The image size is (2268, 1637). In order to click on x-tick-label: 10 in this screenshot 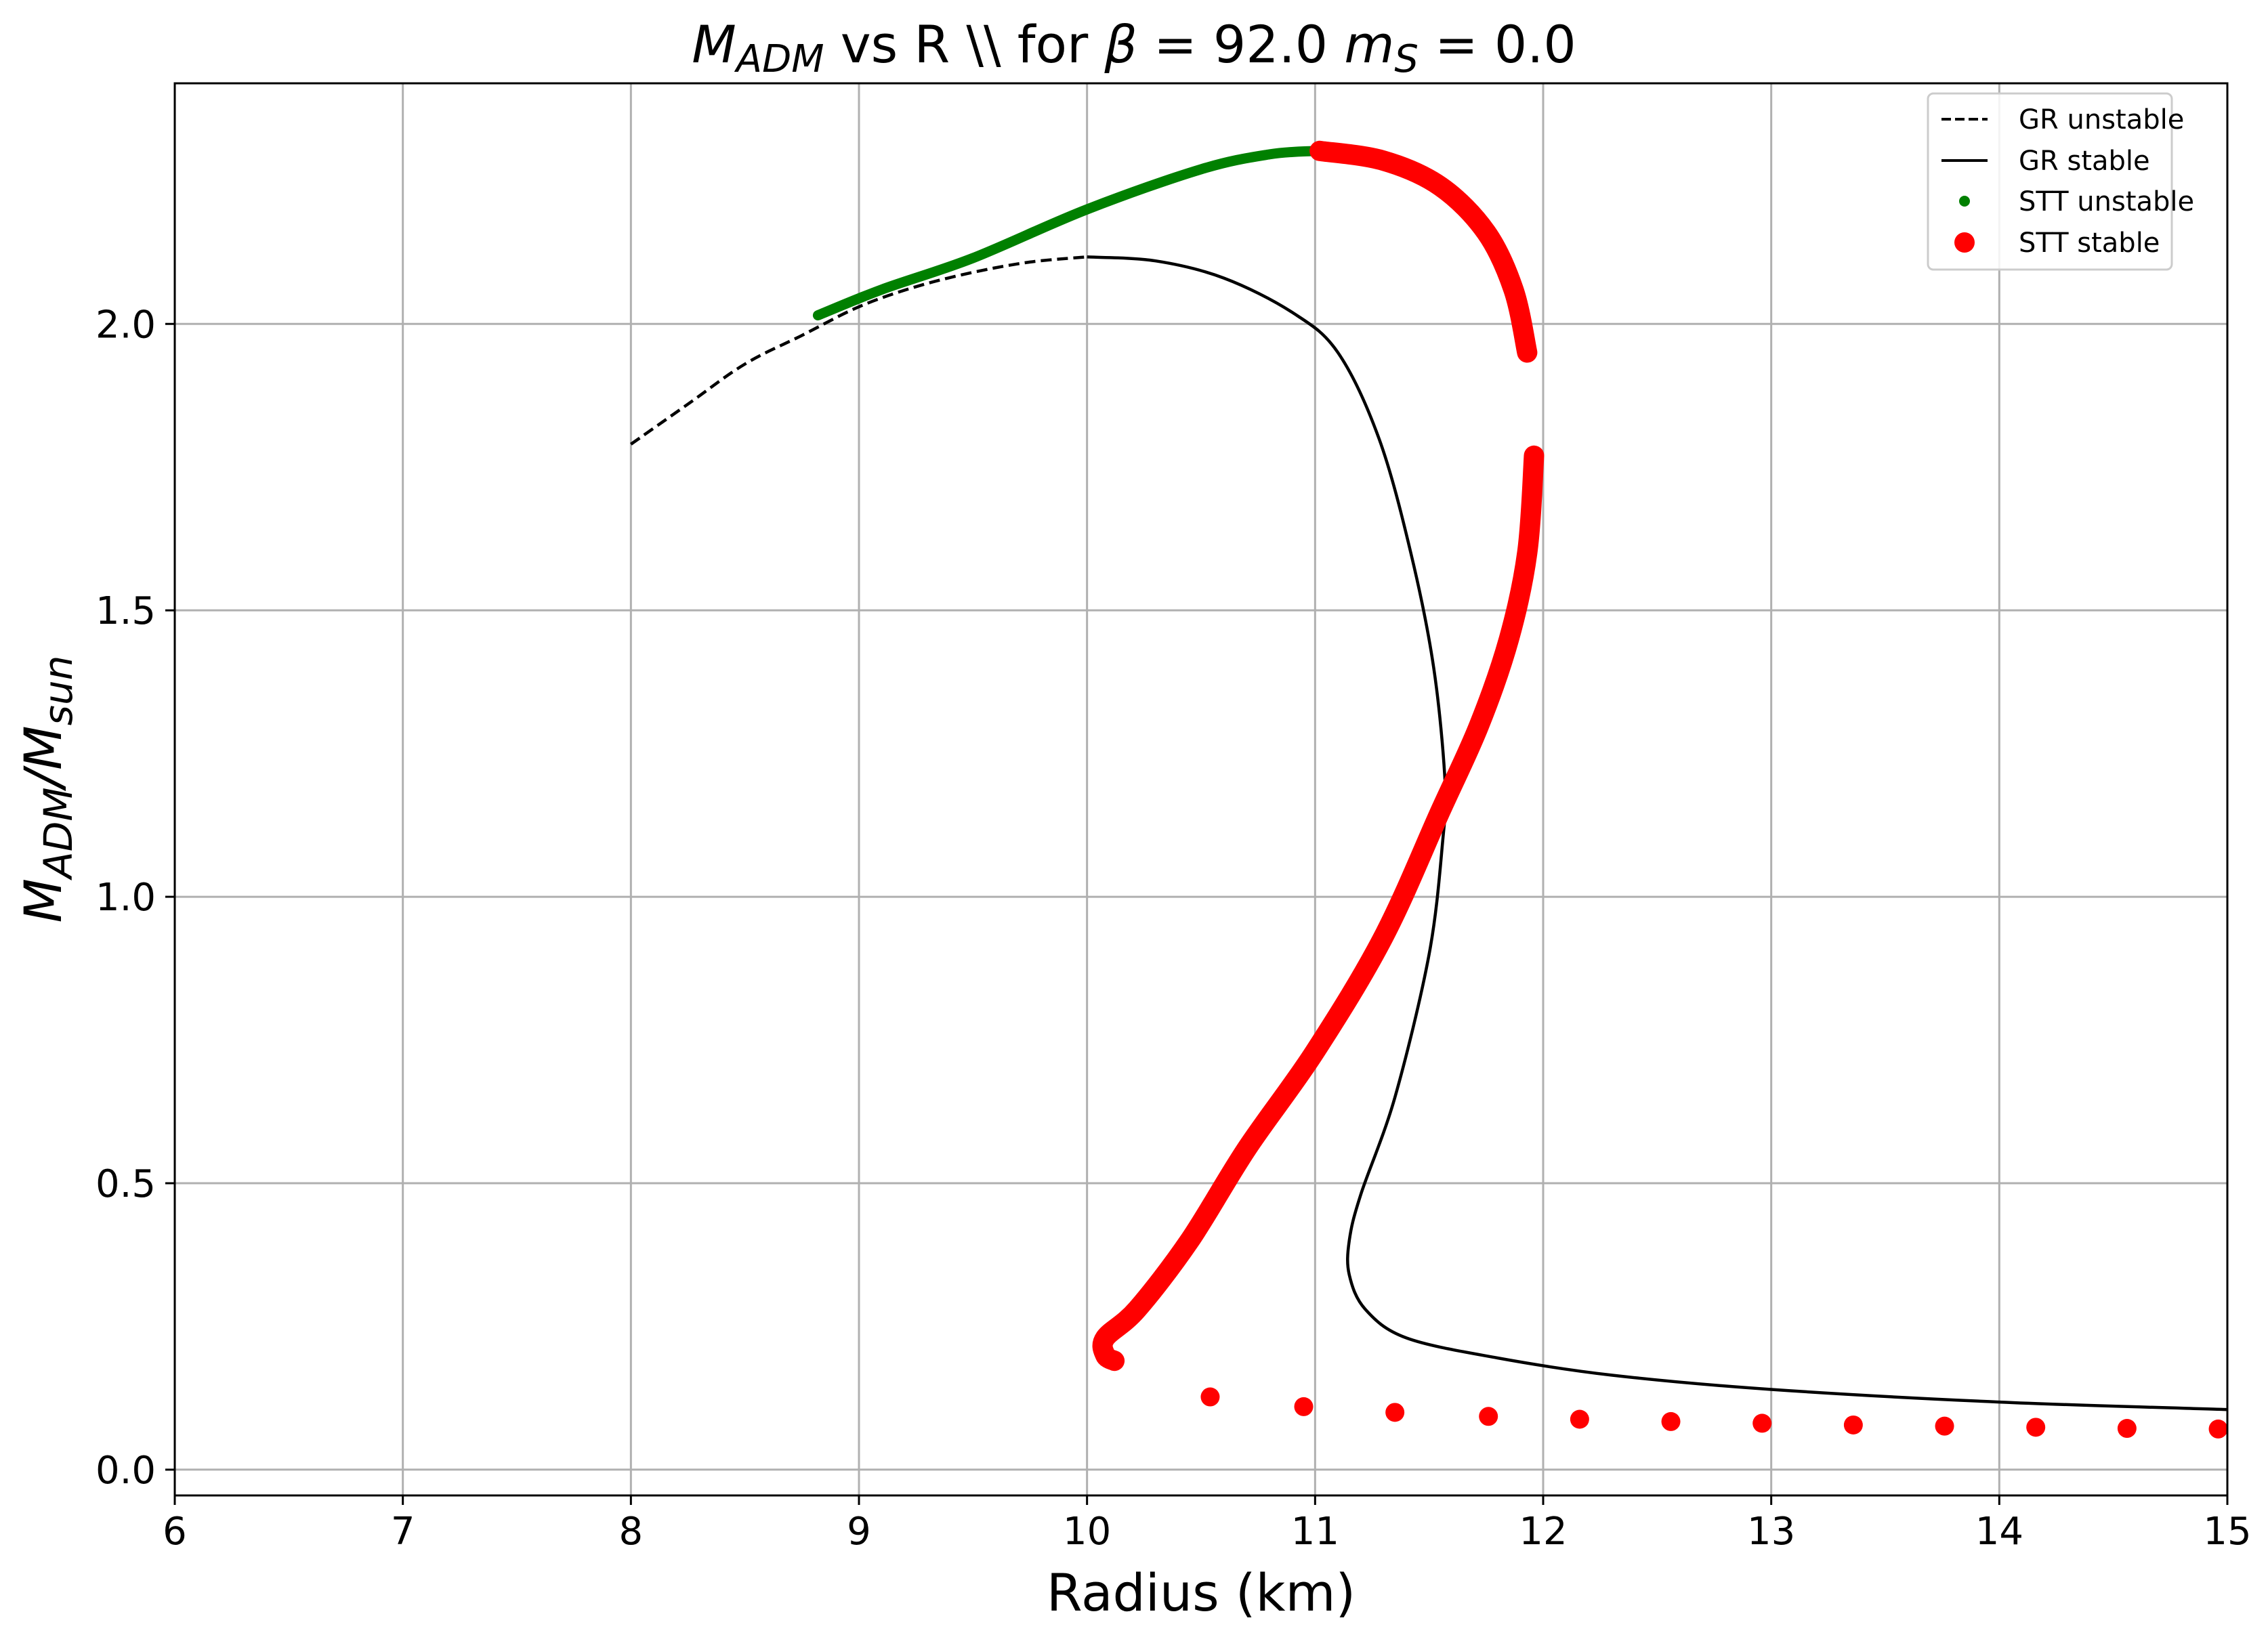, I will do `click(1087, 1532)`.